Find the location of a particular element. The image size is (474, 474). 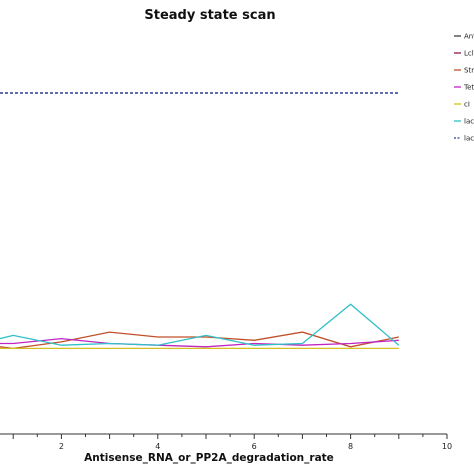

x-tick-label: 2 is located at coordinates (61, 446).